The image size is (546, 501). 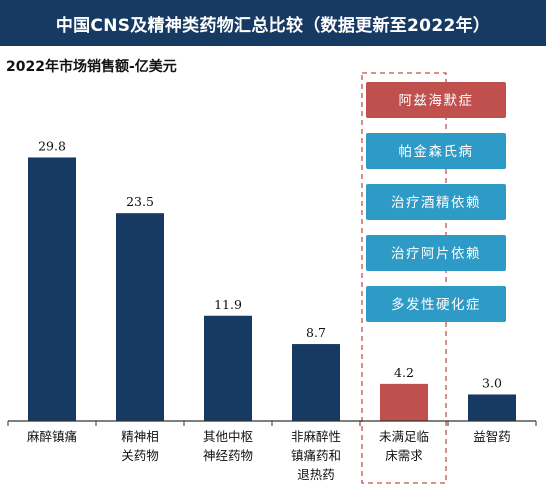 I want to click on annotation-box-label: 多发性硬化症, so click(x=436, y=304).